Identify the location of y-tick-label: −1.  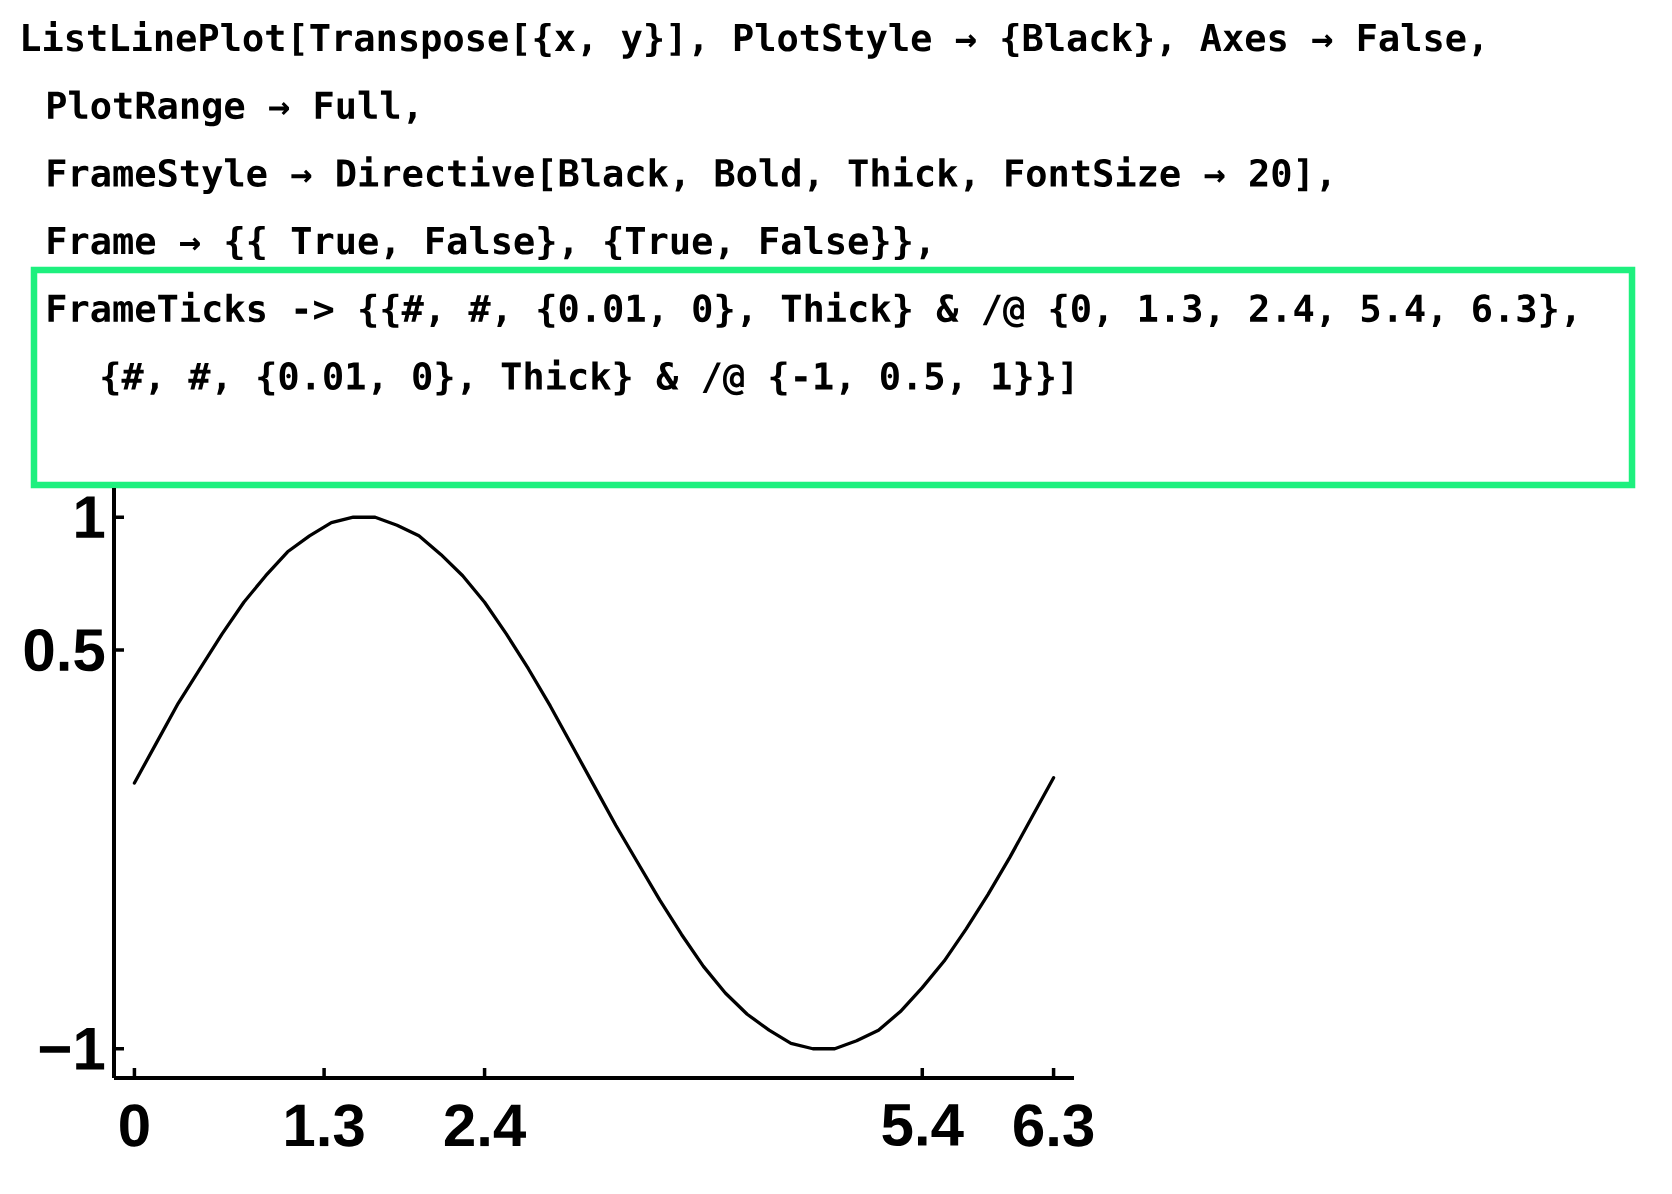
(72, 1049).